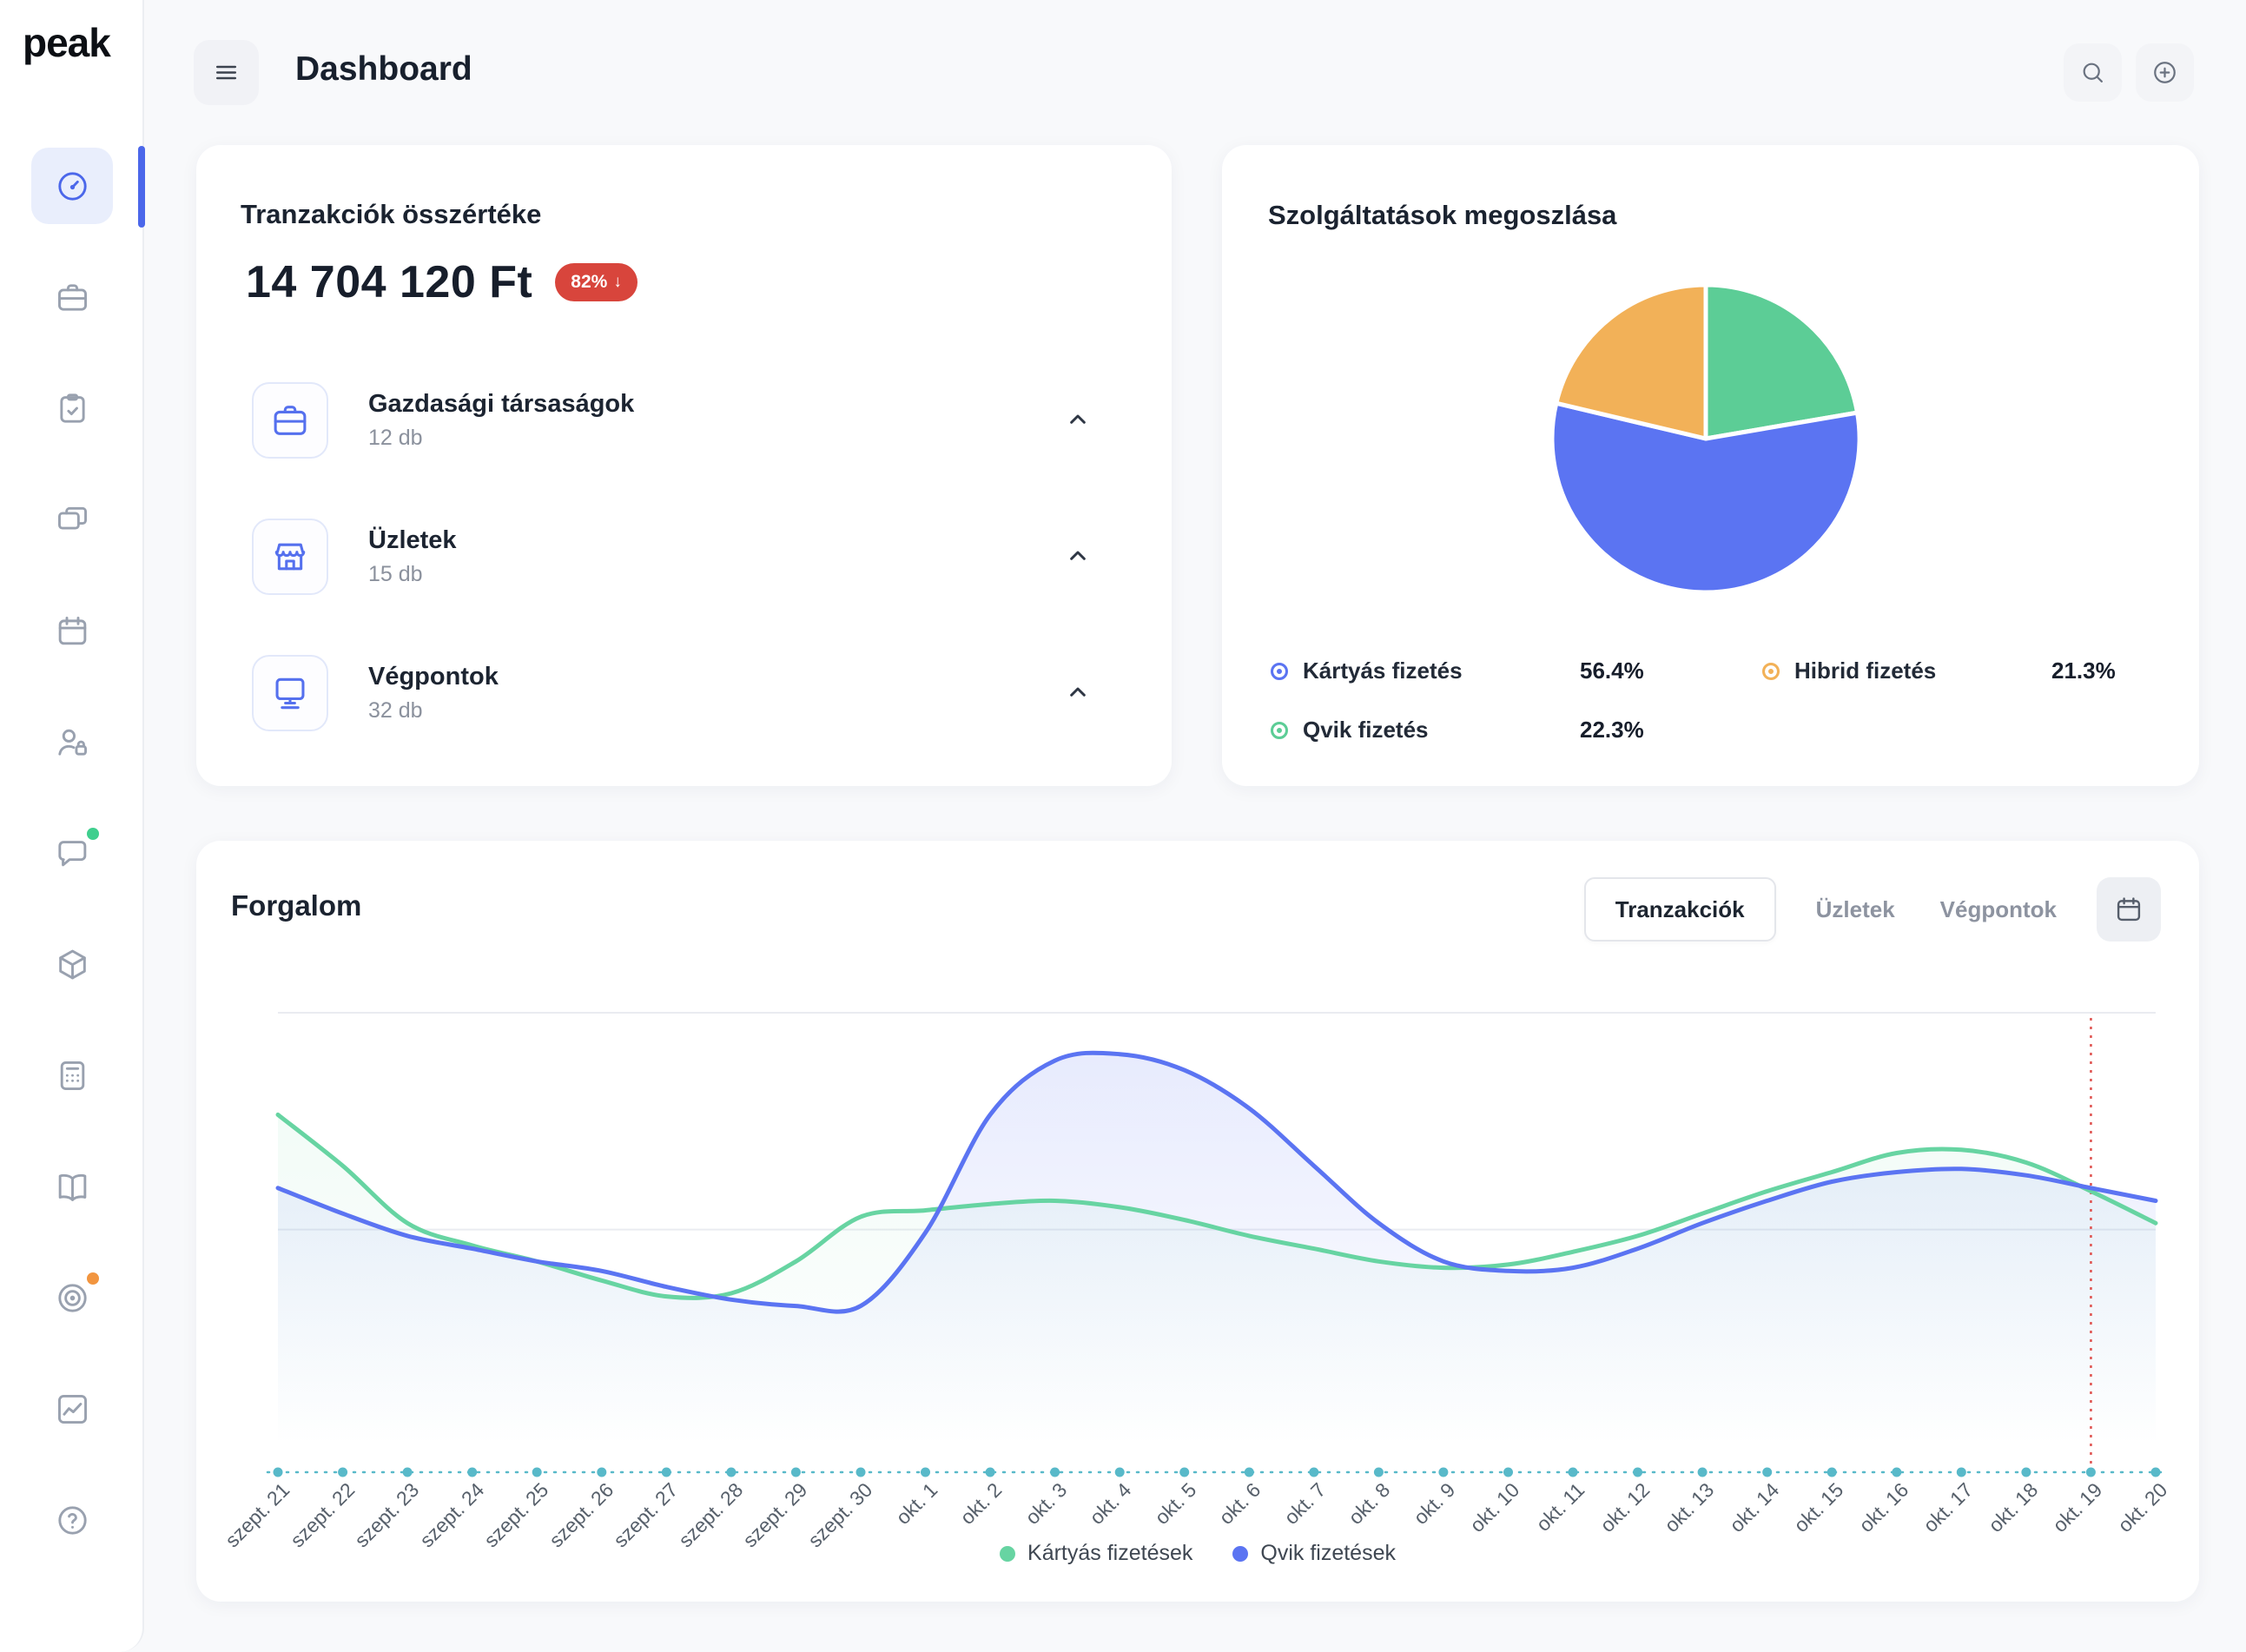  Describe the element at coordinates (412, 540) in the screenshot. I see `row-label: Üzletek` at that location.